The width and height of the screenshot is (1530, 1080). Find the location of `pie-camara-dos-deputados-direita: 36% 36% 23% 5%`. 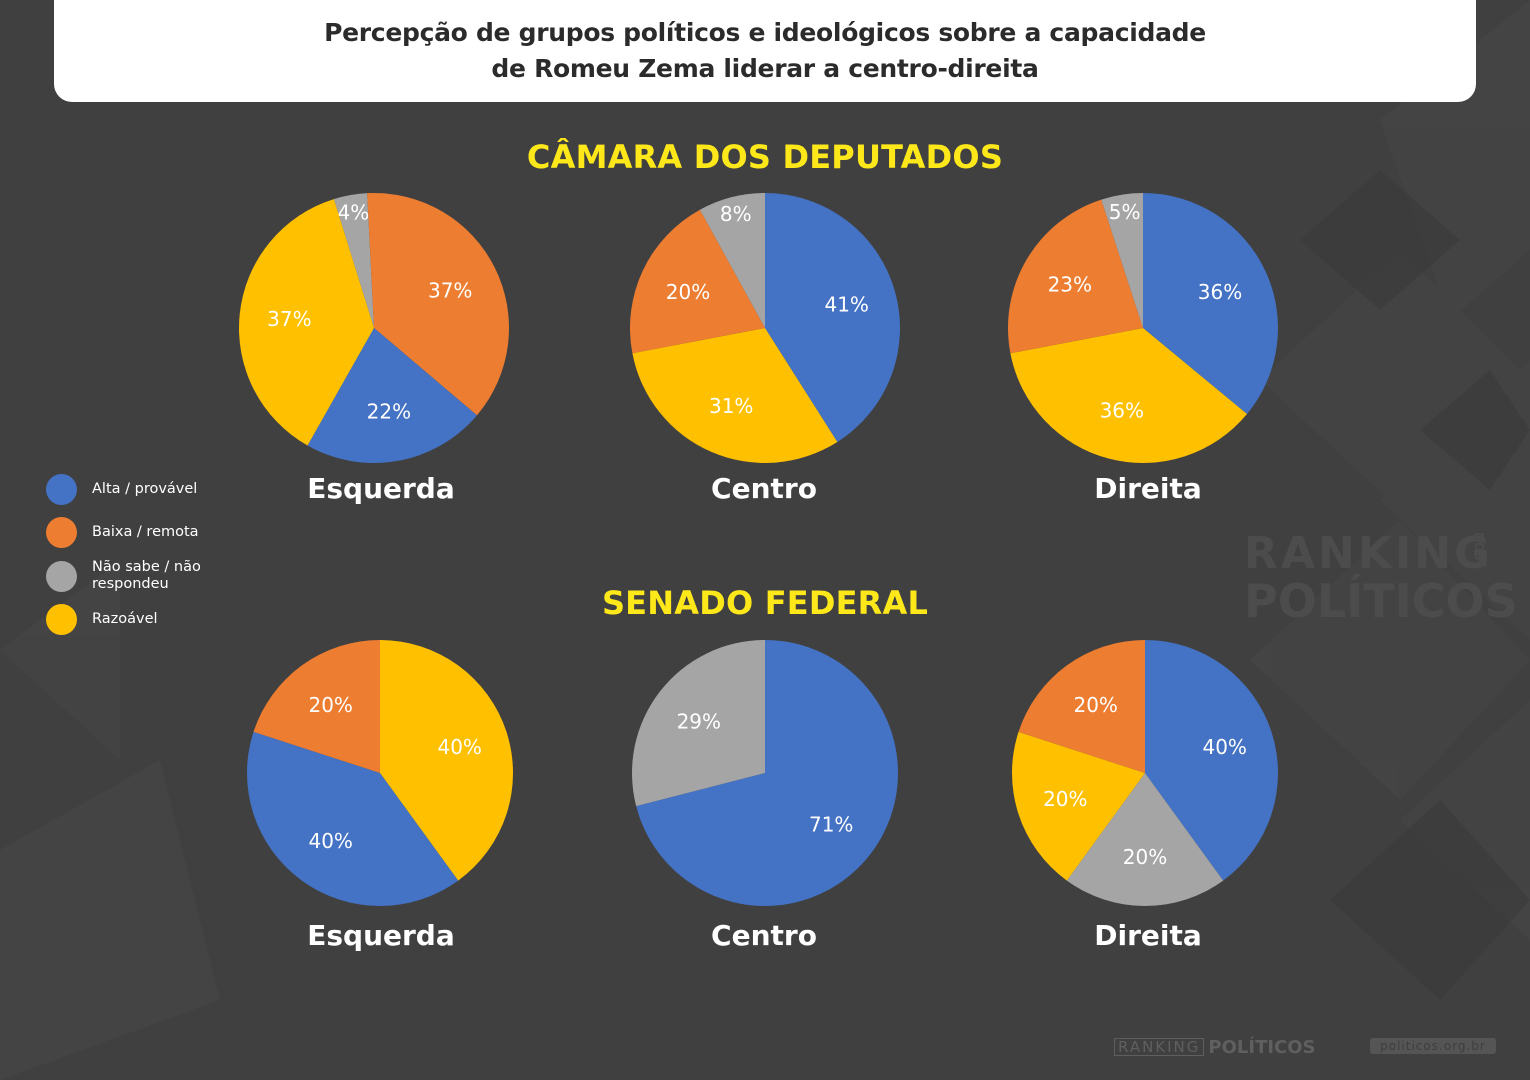

pie-camara-dos-deputados-direita: 36% 36% 23% 5% is located at coordinates (1142, 328).